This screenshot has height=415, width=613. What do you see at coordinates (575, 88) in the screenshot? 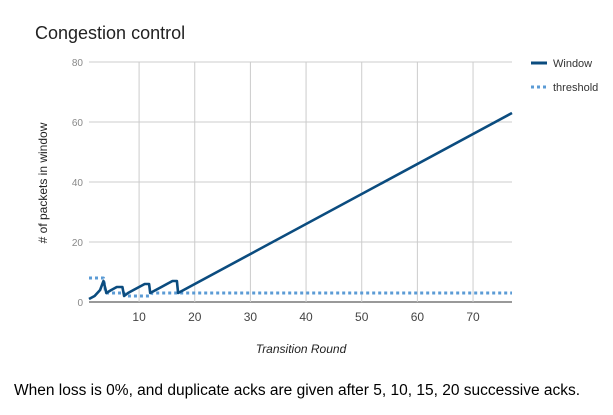
I see `legend-label-threshold: threshold` at bounding box center [575, 88].